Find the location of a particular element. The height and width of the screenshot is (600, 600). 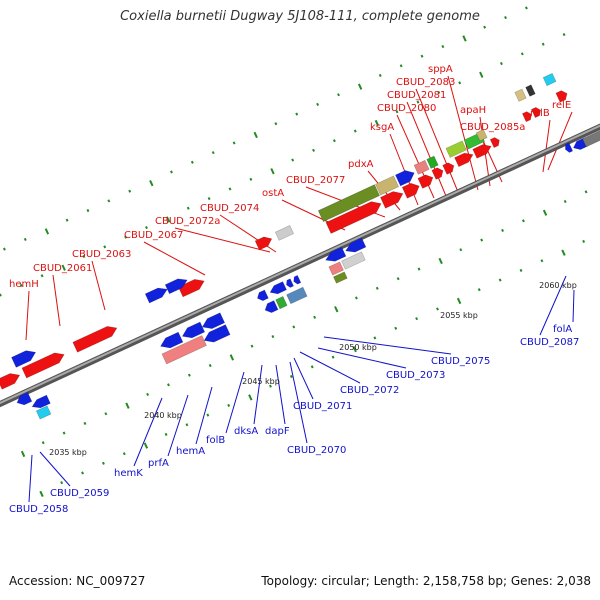

gene-arrow-ksgA is located at coordinates (425, 181).